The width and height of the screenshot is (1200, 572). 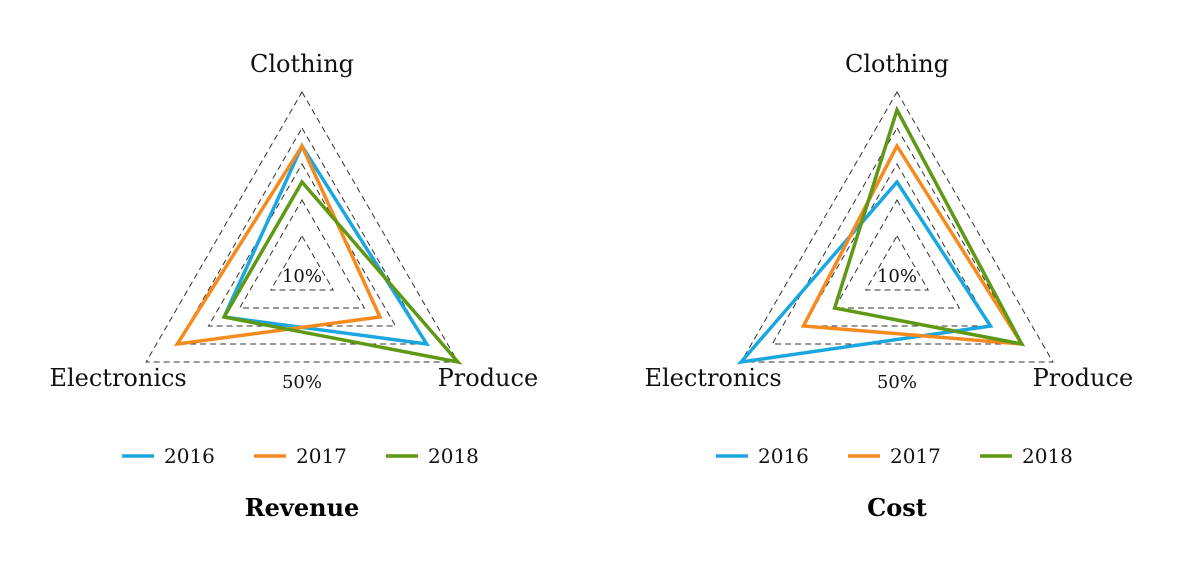 What do you see at coordinates (302, 507) in the screenshot?
I see `panel-title-revenue: Revenue` at bounding box center [302, 507].